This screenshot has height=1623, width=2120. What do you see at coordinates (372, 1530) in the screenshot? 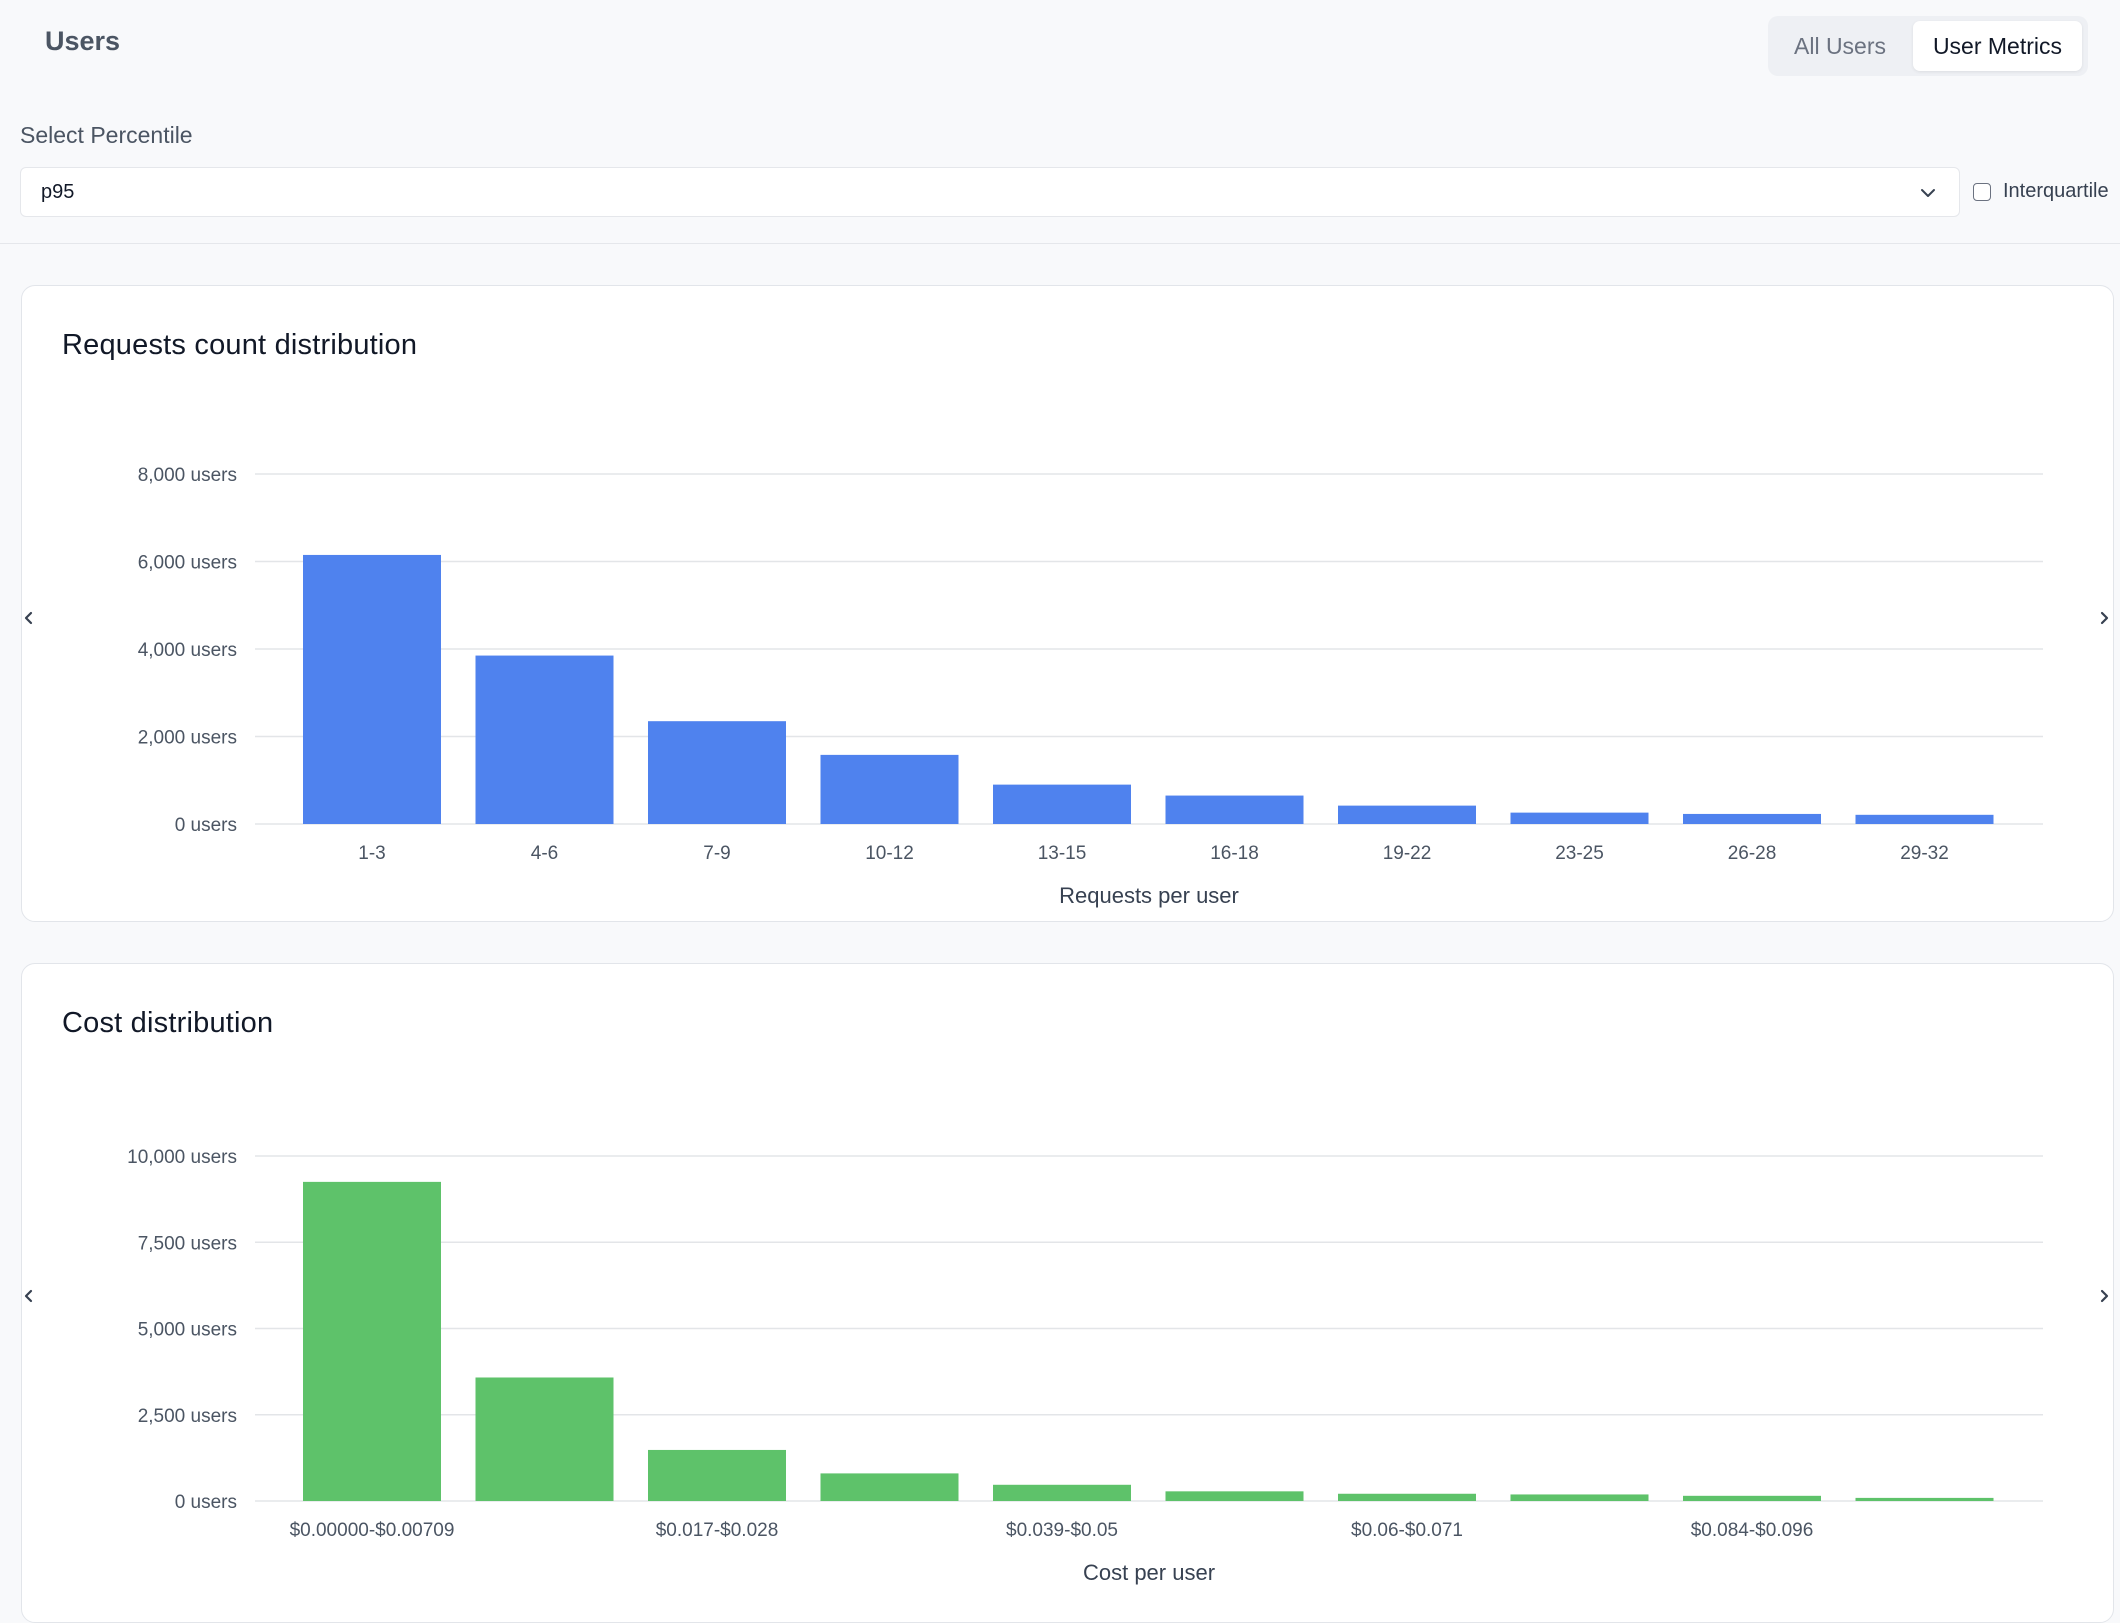
I see `x-tick-label: $0.00000-$0.00709` at bounding box center [372, 1530].